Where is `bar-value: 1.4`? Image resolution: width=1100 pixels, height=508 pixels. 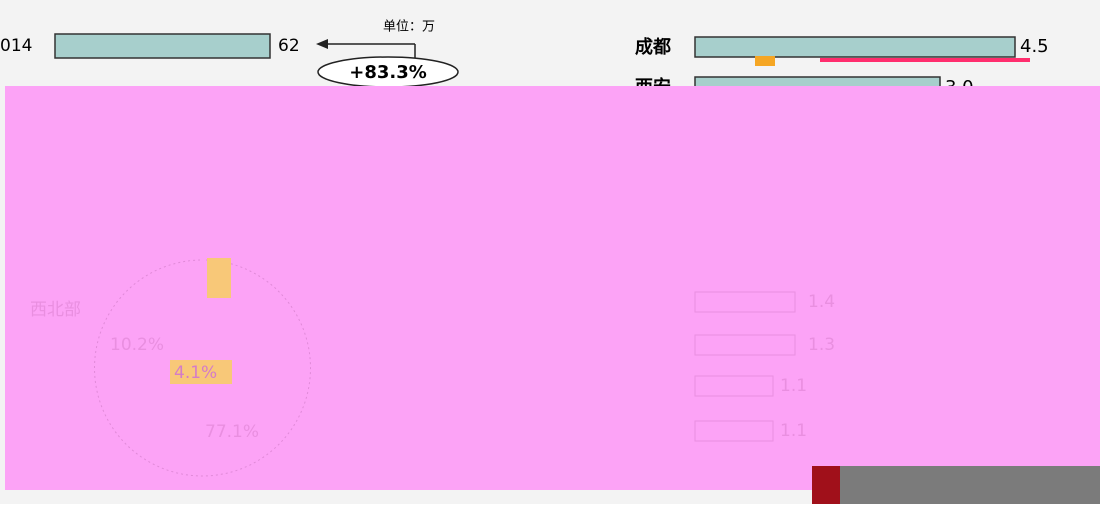
bar-value: 1.4 is located at coordinates (821, 302).